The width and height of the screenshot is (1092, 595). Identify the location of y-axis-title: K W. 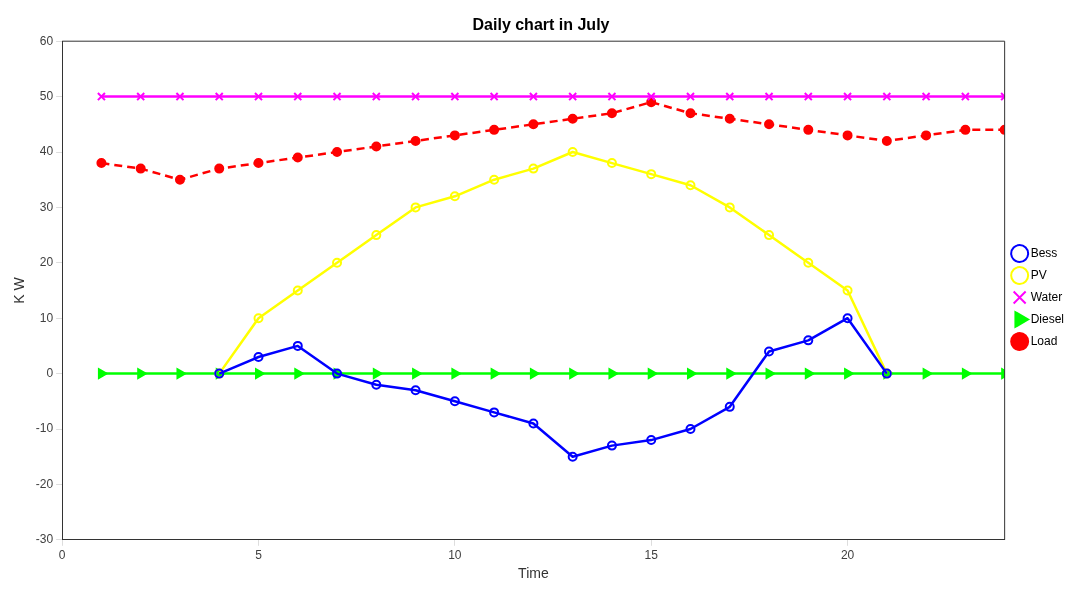
(19, 290).